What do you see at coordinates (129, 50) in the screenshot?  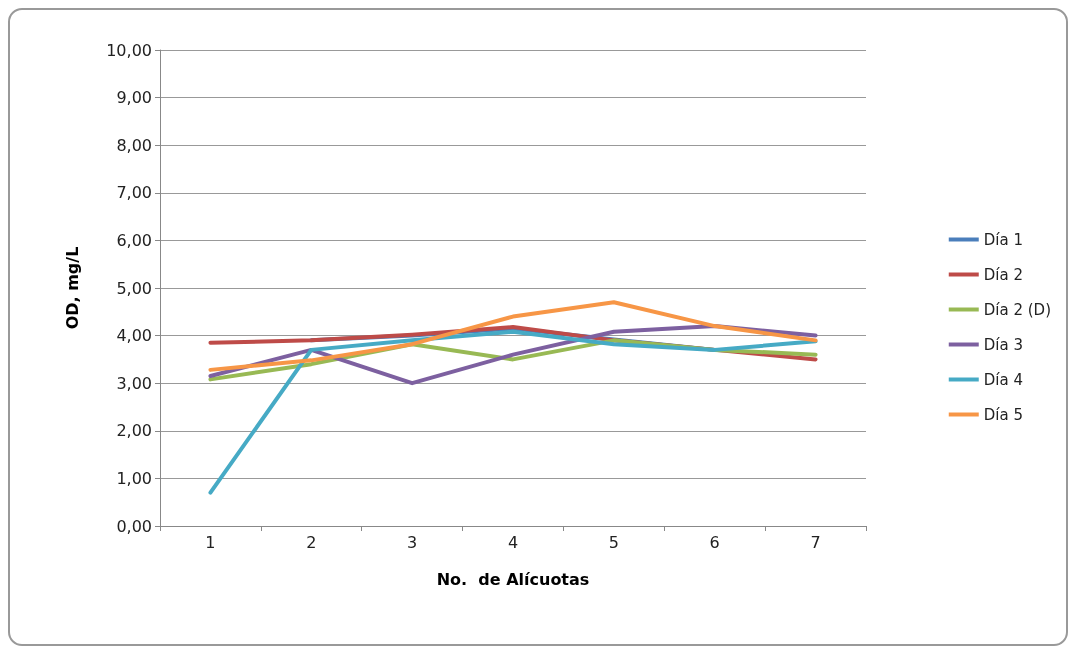 I see `y-tick-label: 10,00` at bounding box center [129, 50].